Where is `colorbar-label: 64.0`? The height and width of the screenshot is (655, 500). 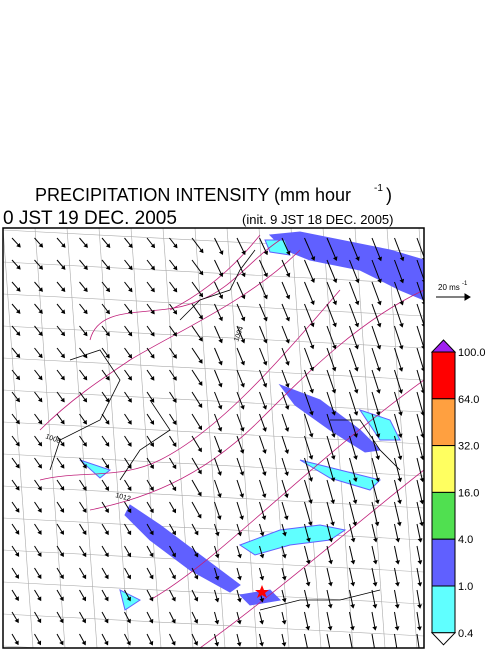 colorbar-label: 64.0 is located at coordinates (468, 400).